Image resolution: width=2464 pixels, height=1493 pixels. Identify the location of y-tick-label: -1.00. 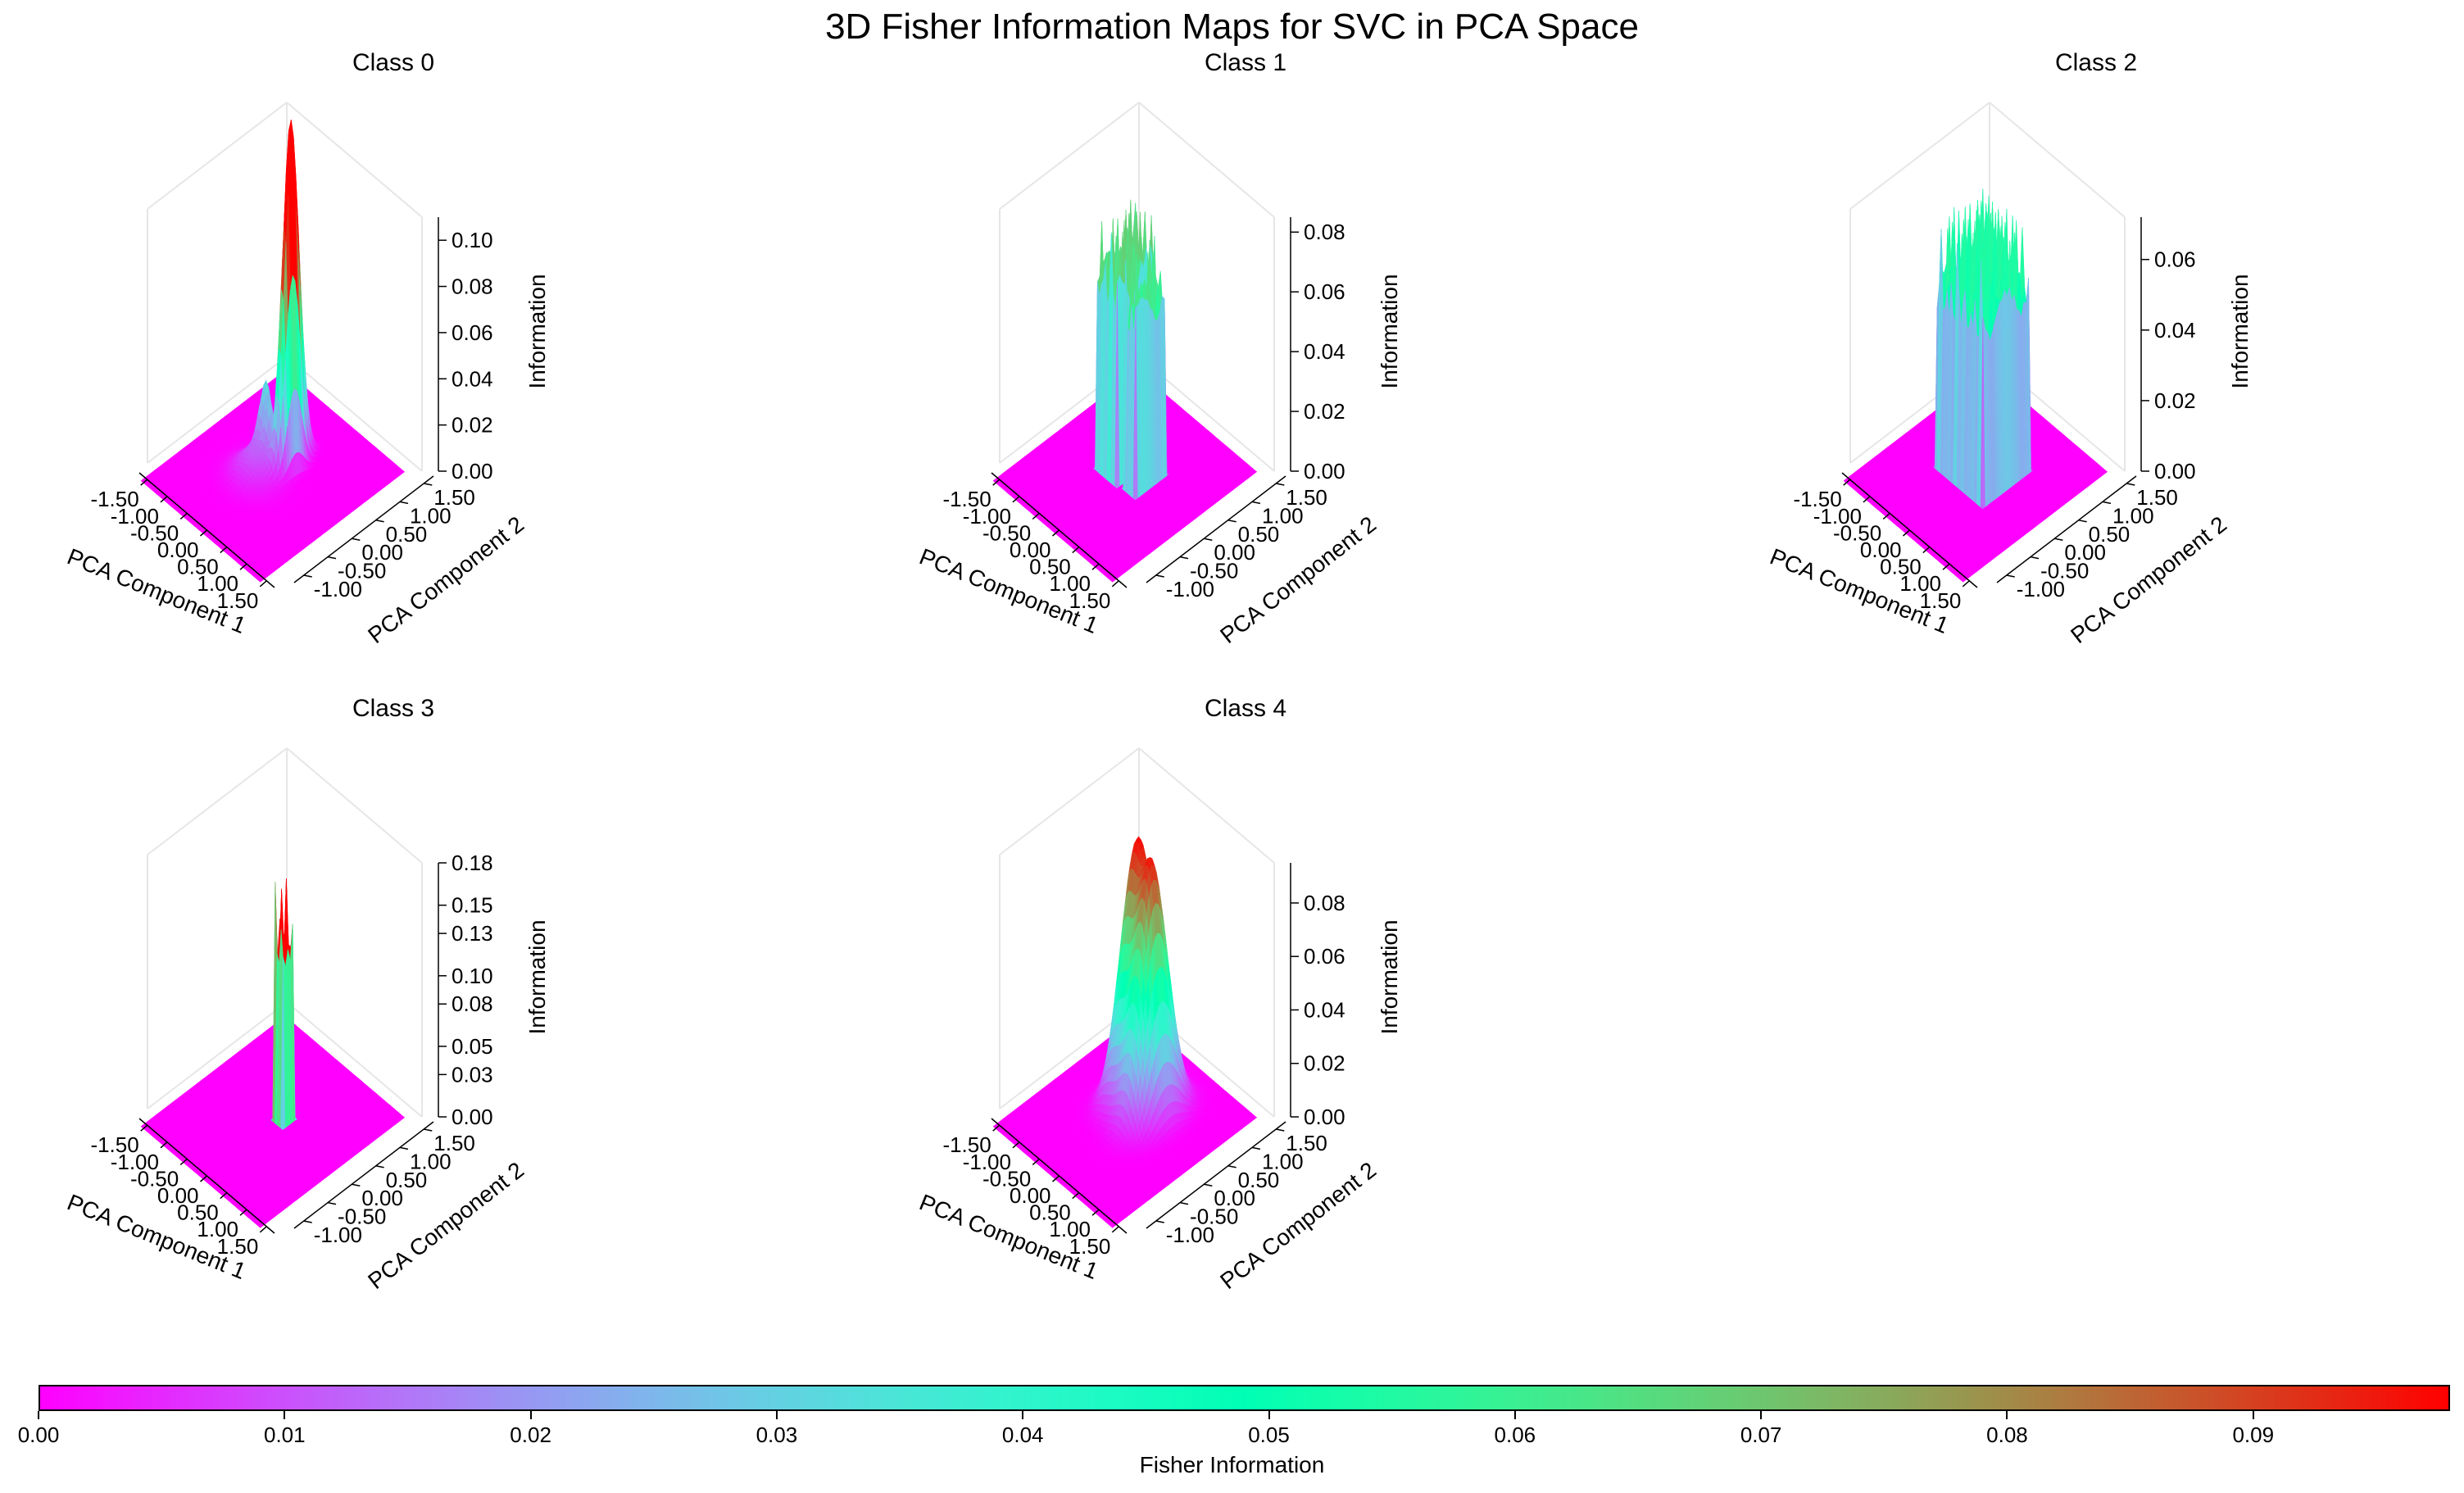
(338, 589).